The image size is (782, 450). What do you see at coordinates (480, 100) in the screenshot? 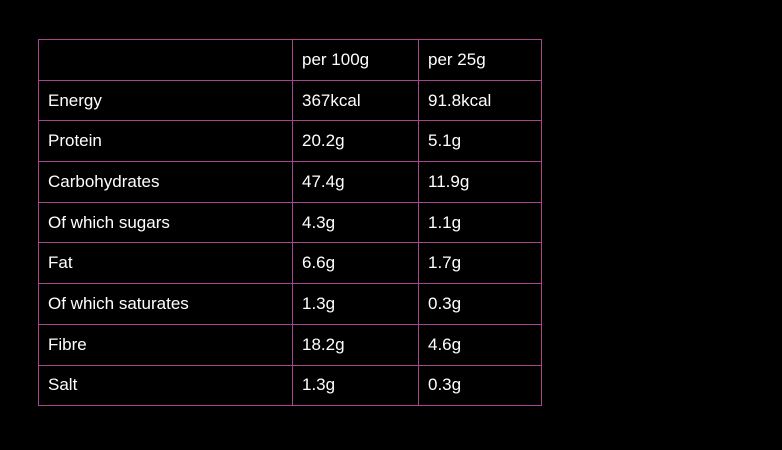
I see `nutrient-value: 91.8kcal` at bounding box center [480, 100].